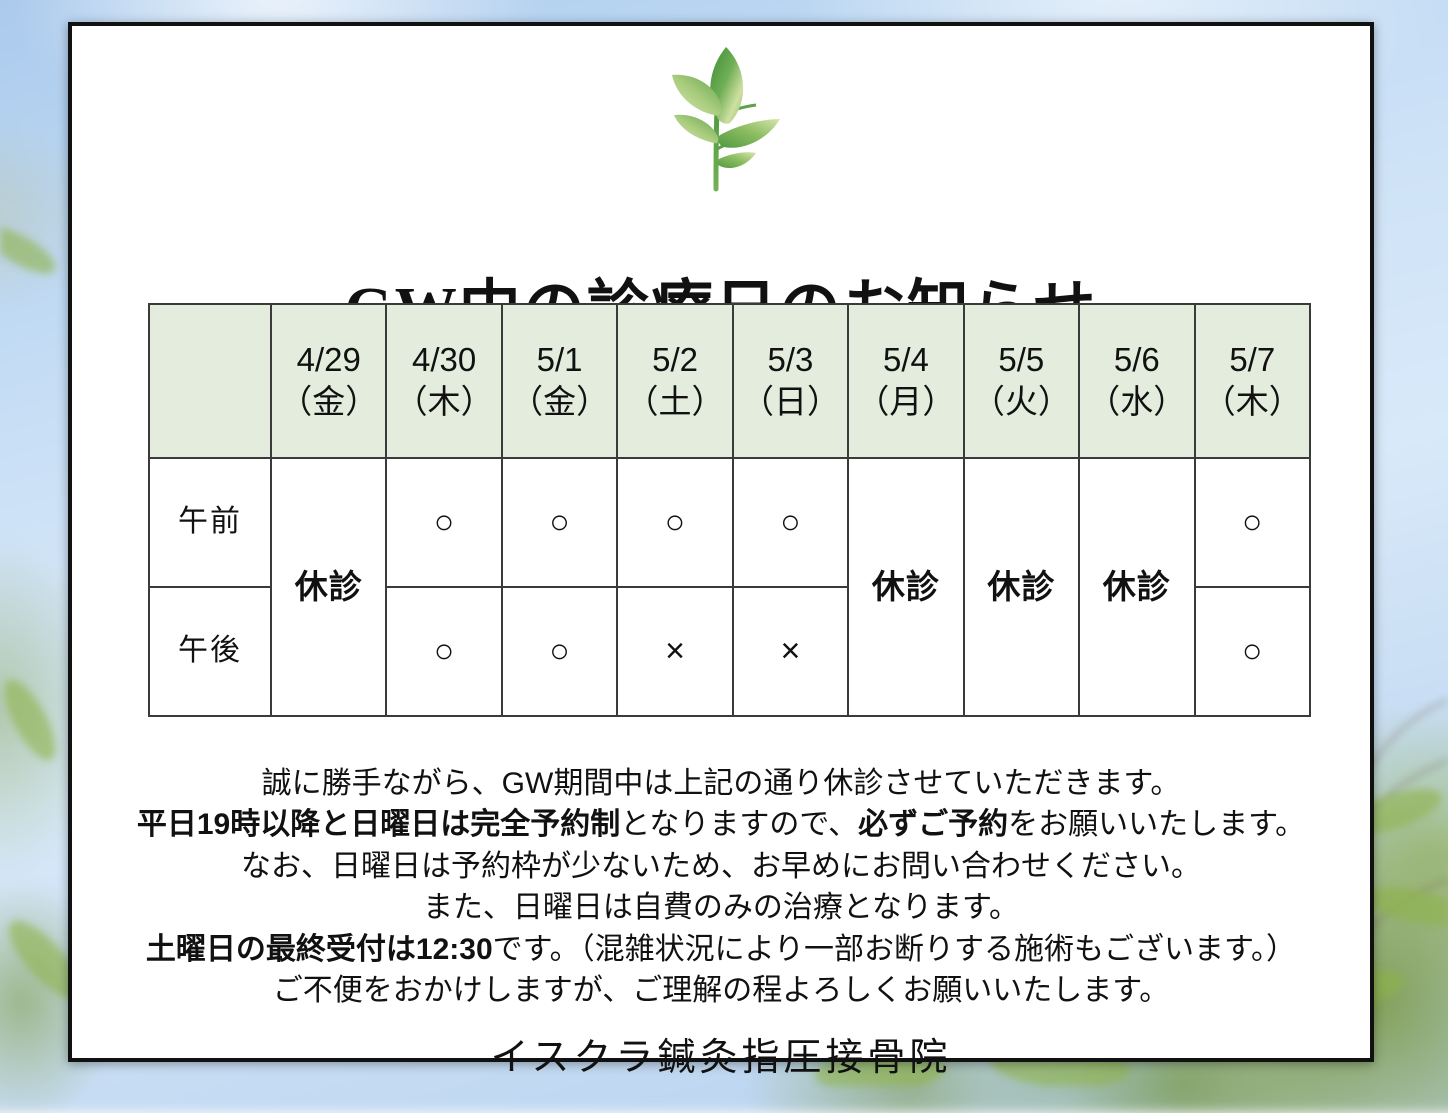  I want to click on weekday-text: （火）, so click(1021, 401).